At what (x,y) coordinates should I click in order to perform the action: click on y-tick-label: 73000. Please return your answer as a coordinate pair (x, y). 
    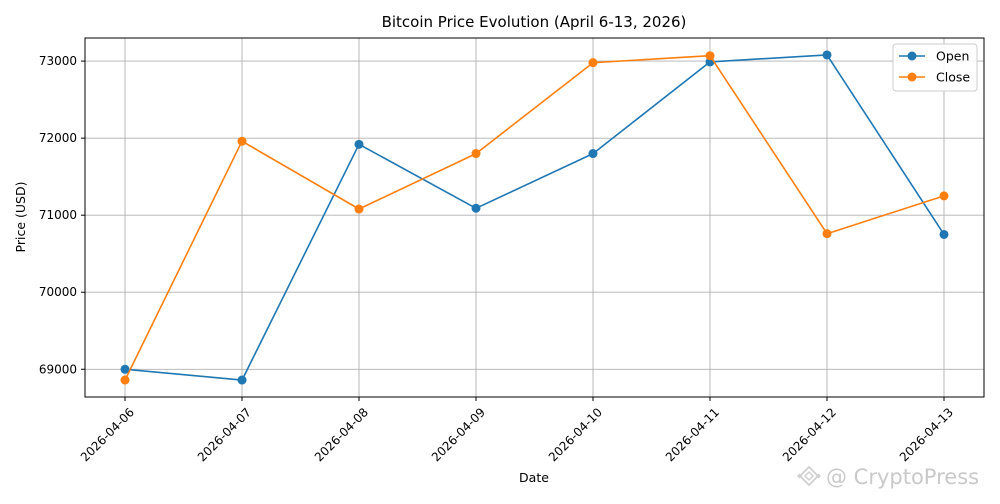
    Looking at the image, I should click on (58, 61).